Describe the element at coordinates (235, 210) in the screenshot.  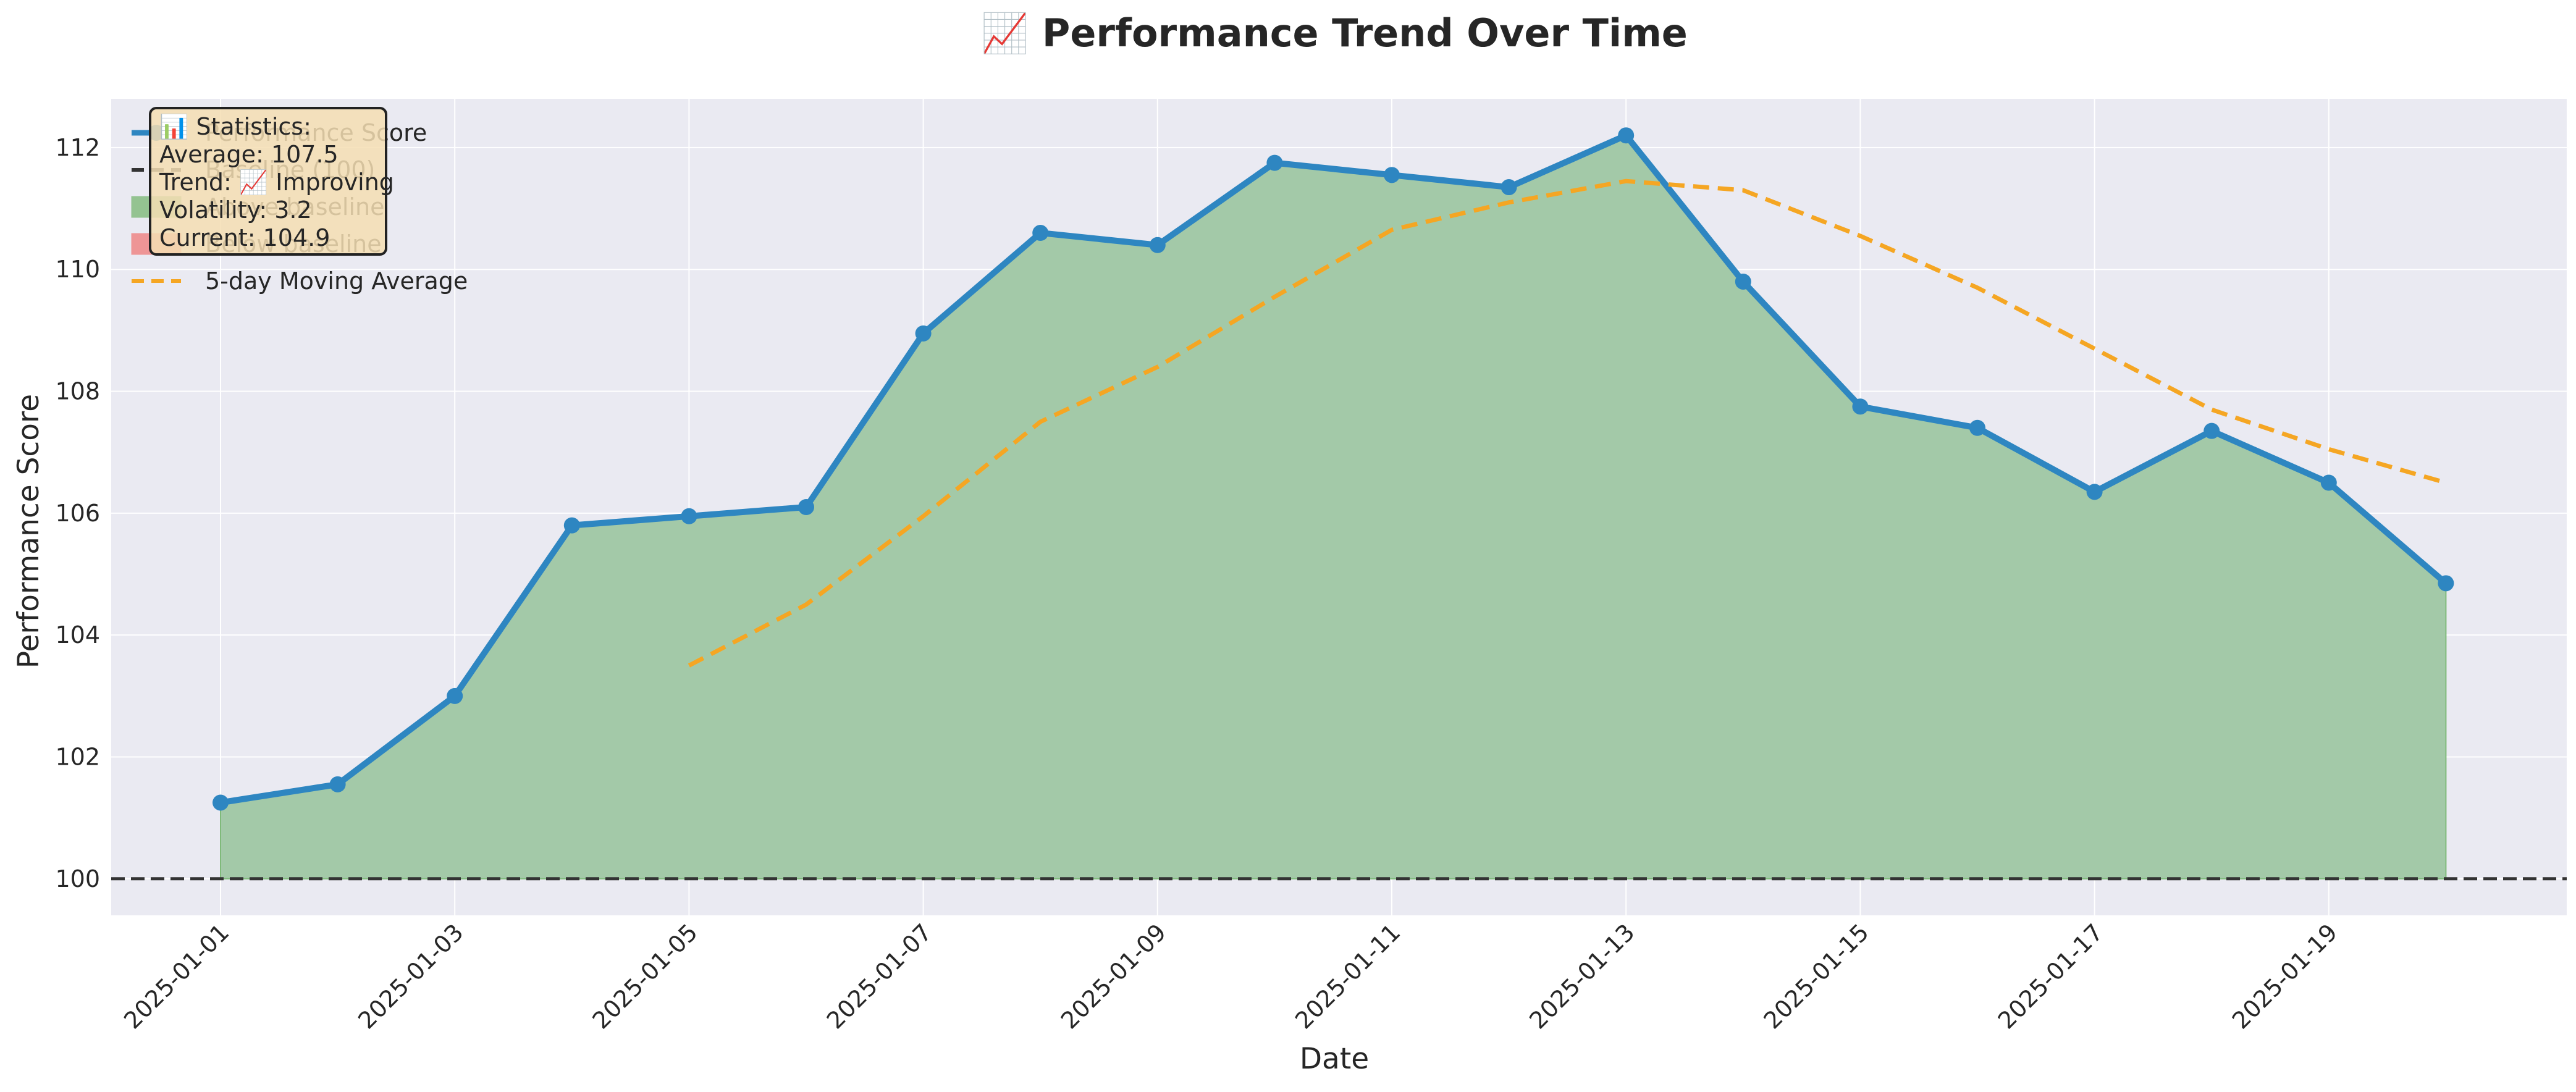
I see `statistics-line: Volatility: 3.2` at that location.